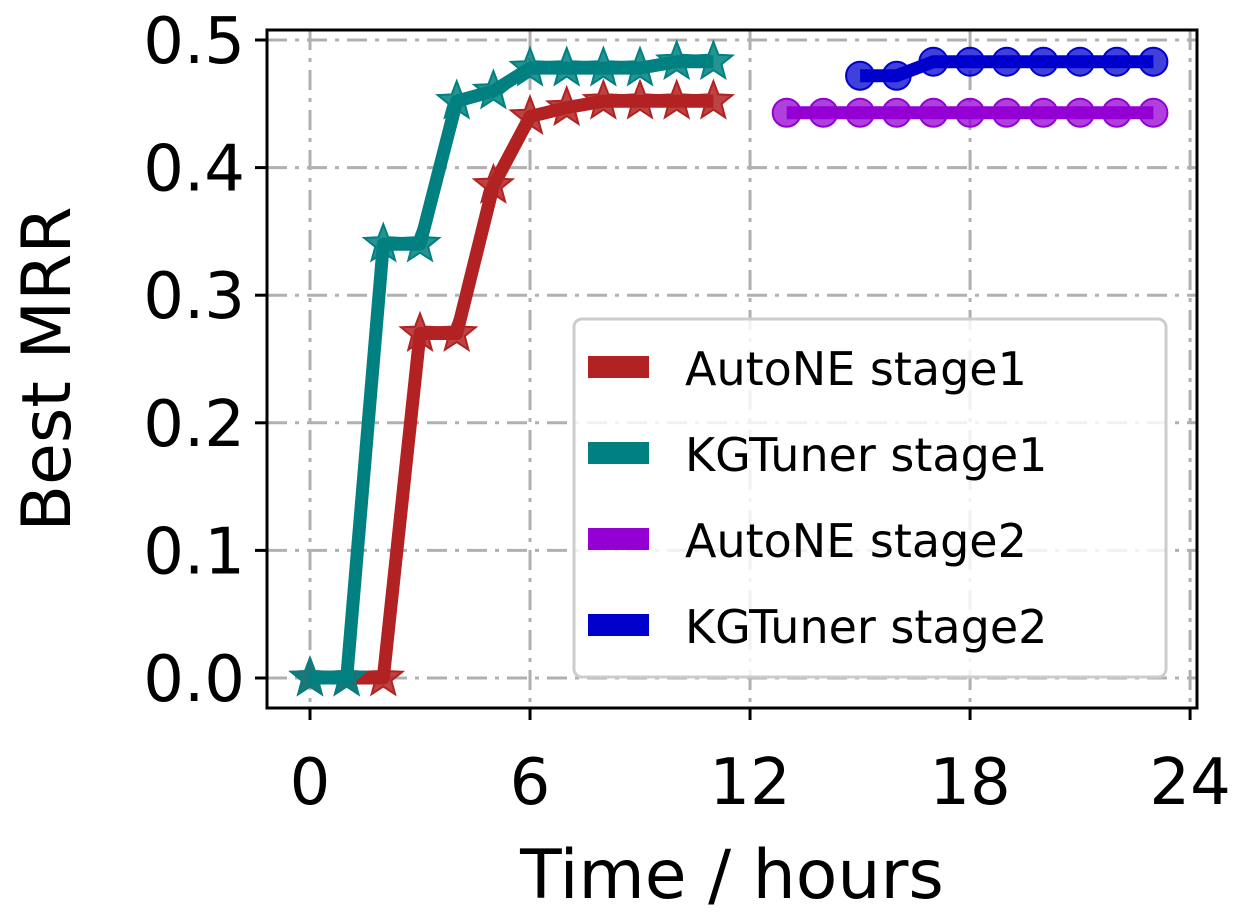 This screenshot has height=919, width=1250. What do you see at coordinates (856, 541) in the screenshot?
I see `legend-label: AutoNE stage2` at bounding box center [856, 541].